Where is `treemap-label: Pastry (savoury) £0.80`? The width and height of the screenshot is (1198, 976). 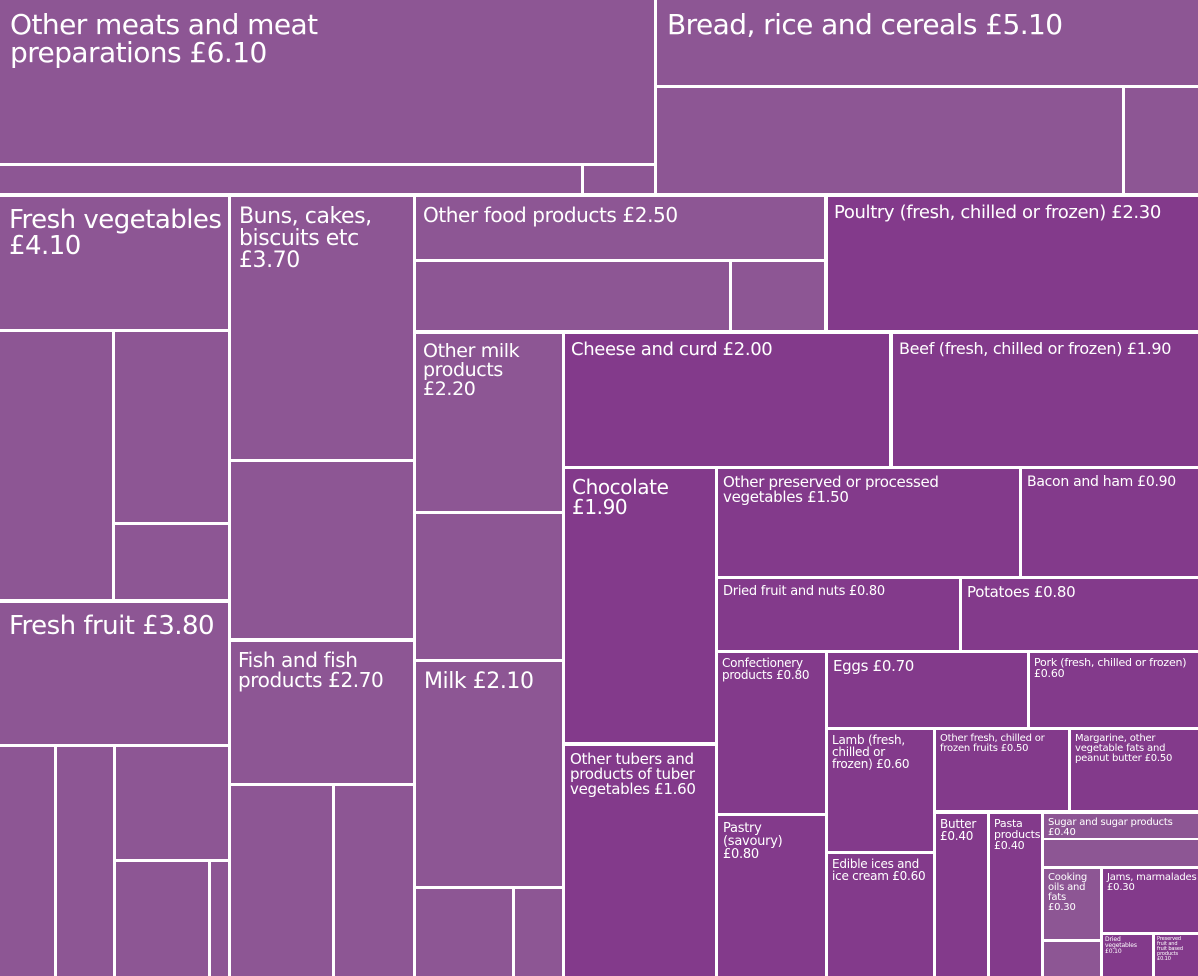
treemap-label: Pastry (savoury) £0.80 is located at coordinates (758, 841).